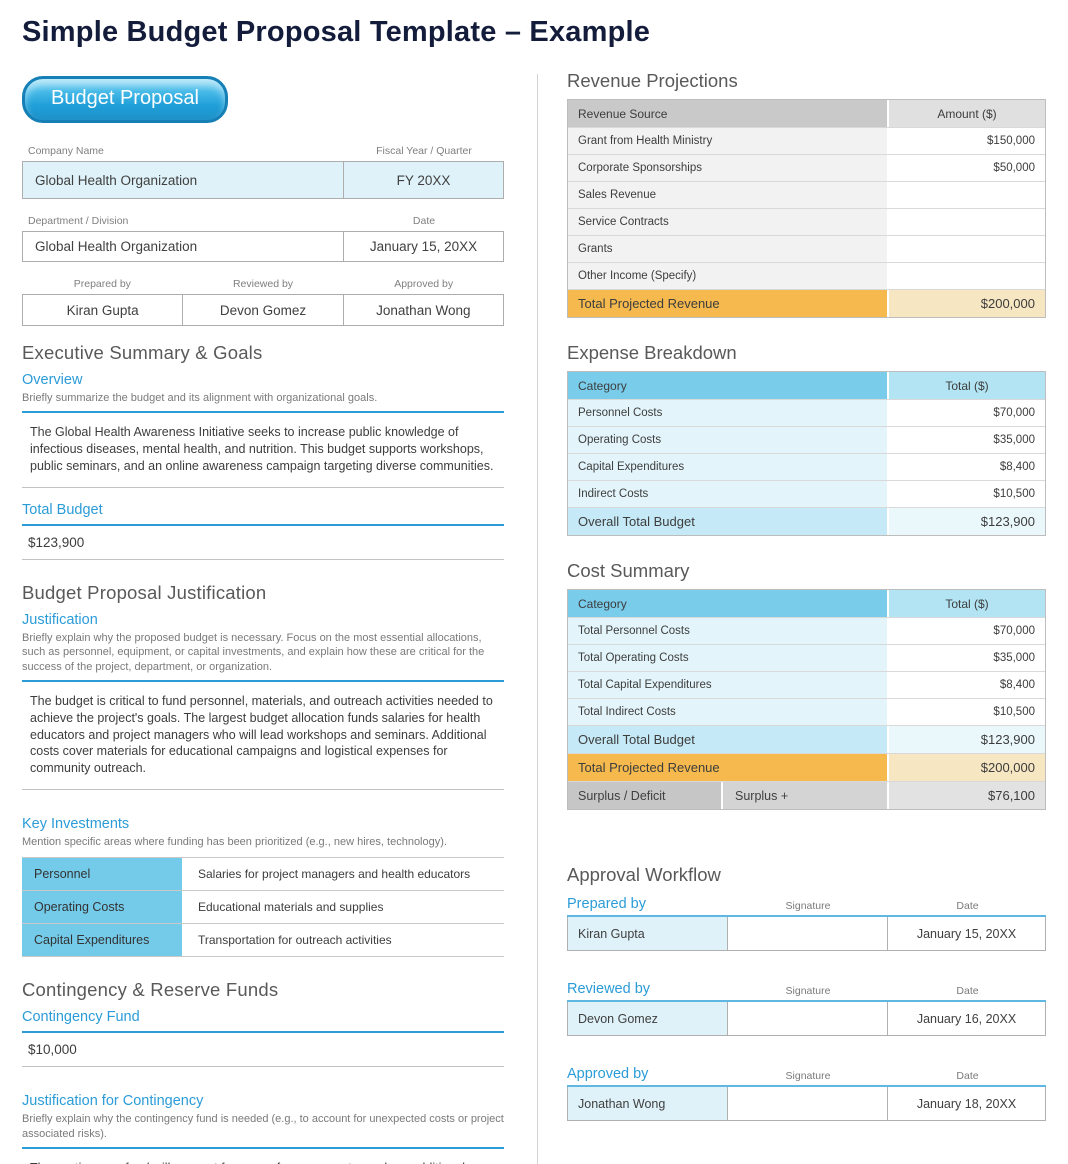 This screenshot has width=1068, height=1164. I want to click on total-label-cell: Overall Total Budget, so click(727, 739).